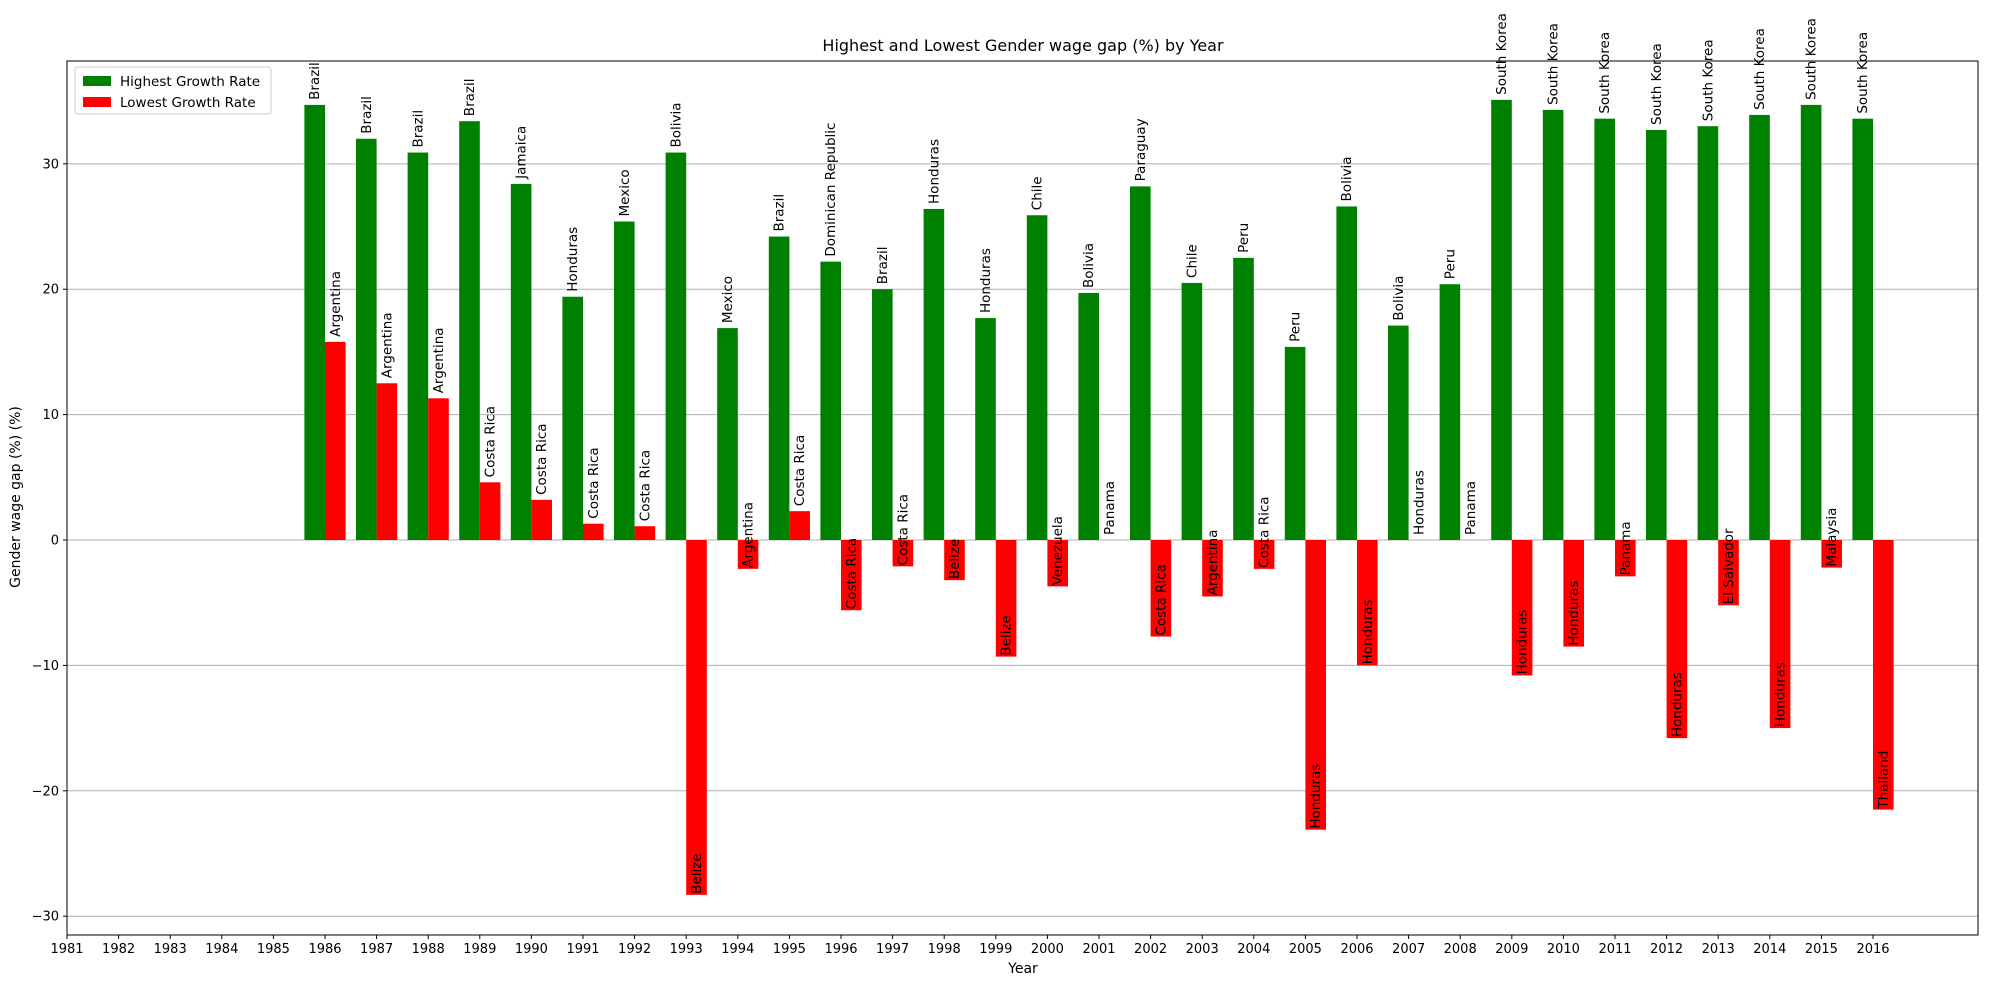 The width and height of the screenshot is (1990, 986). I want to click on x-tick-label: 2000, so click(1047, 949).